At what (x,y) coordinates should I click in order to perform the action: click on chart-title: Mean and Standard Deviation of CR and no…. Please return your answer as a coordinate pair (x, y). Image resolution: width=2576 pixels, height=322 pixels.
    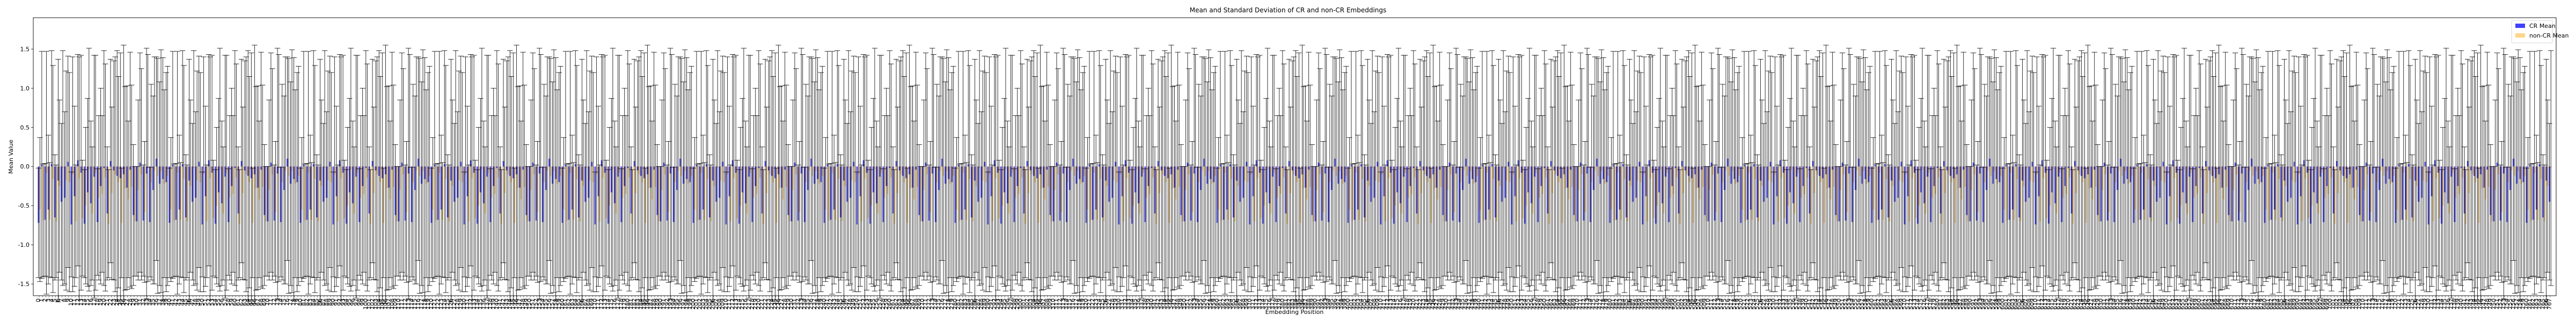
    Looking at the image, I should click on (1288, 10).